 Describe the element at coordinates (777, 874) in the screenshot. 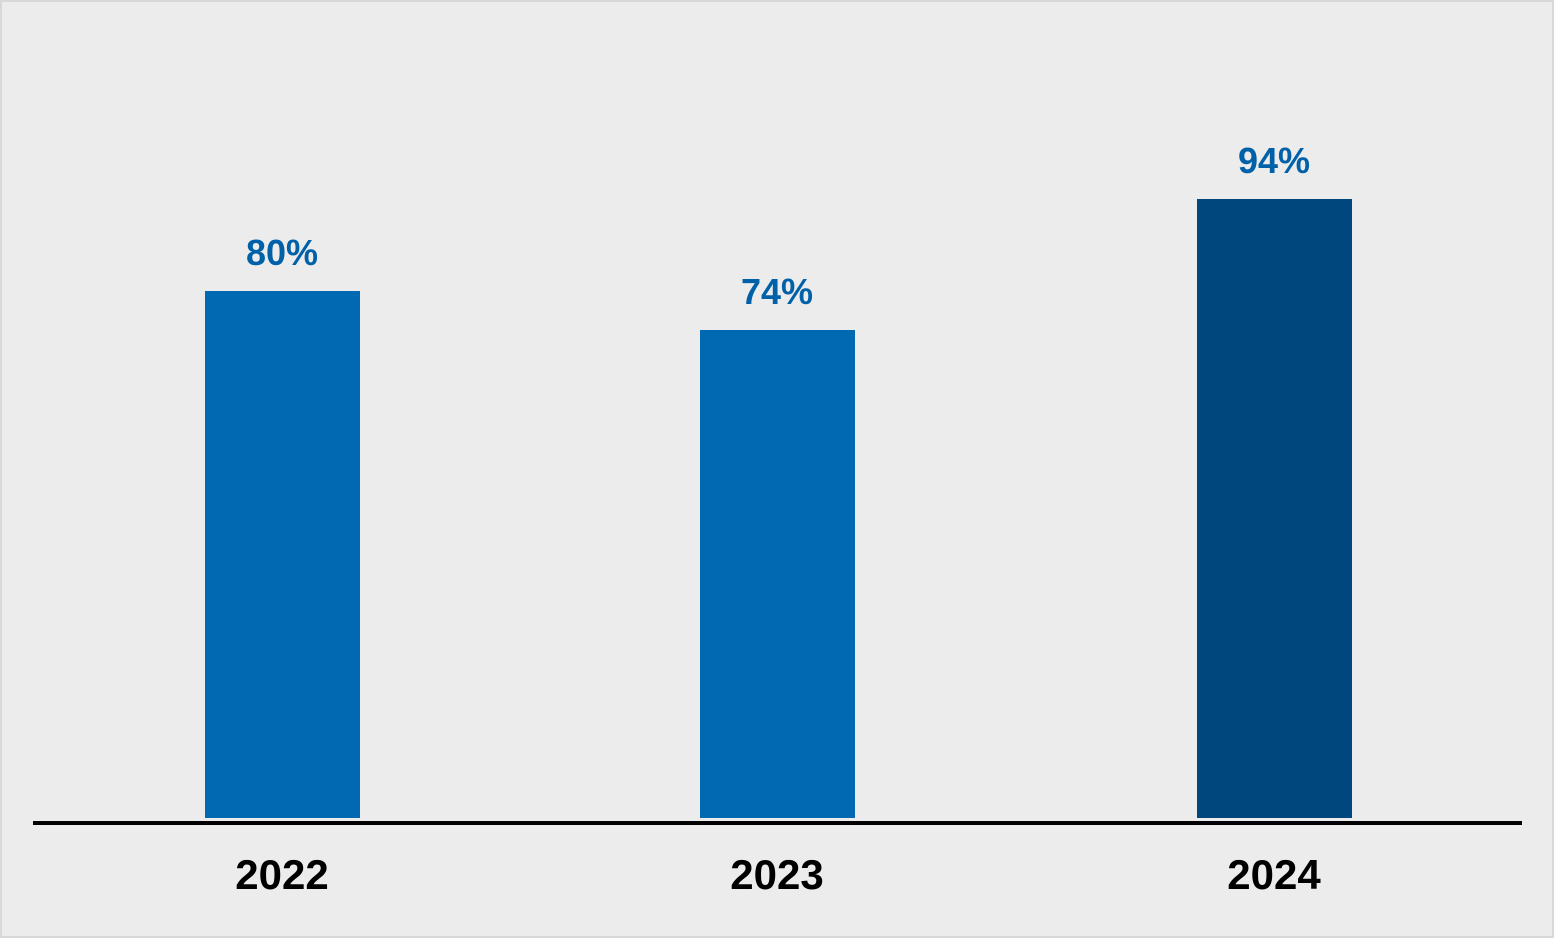

I see `x-tick-label-2023: 2023` at that location.